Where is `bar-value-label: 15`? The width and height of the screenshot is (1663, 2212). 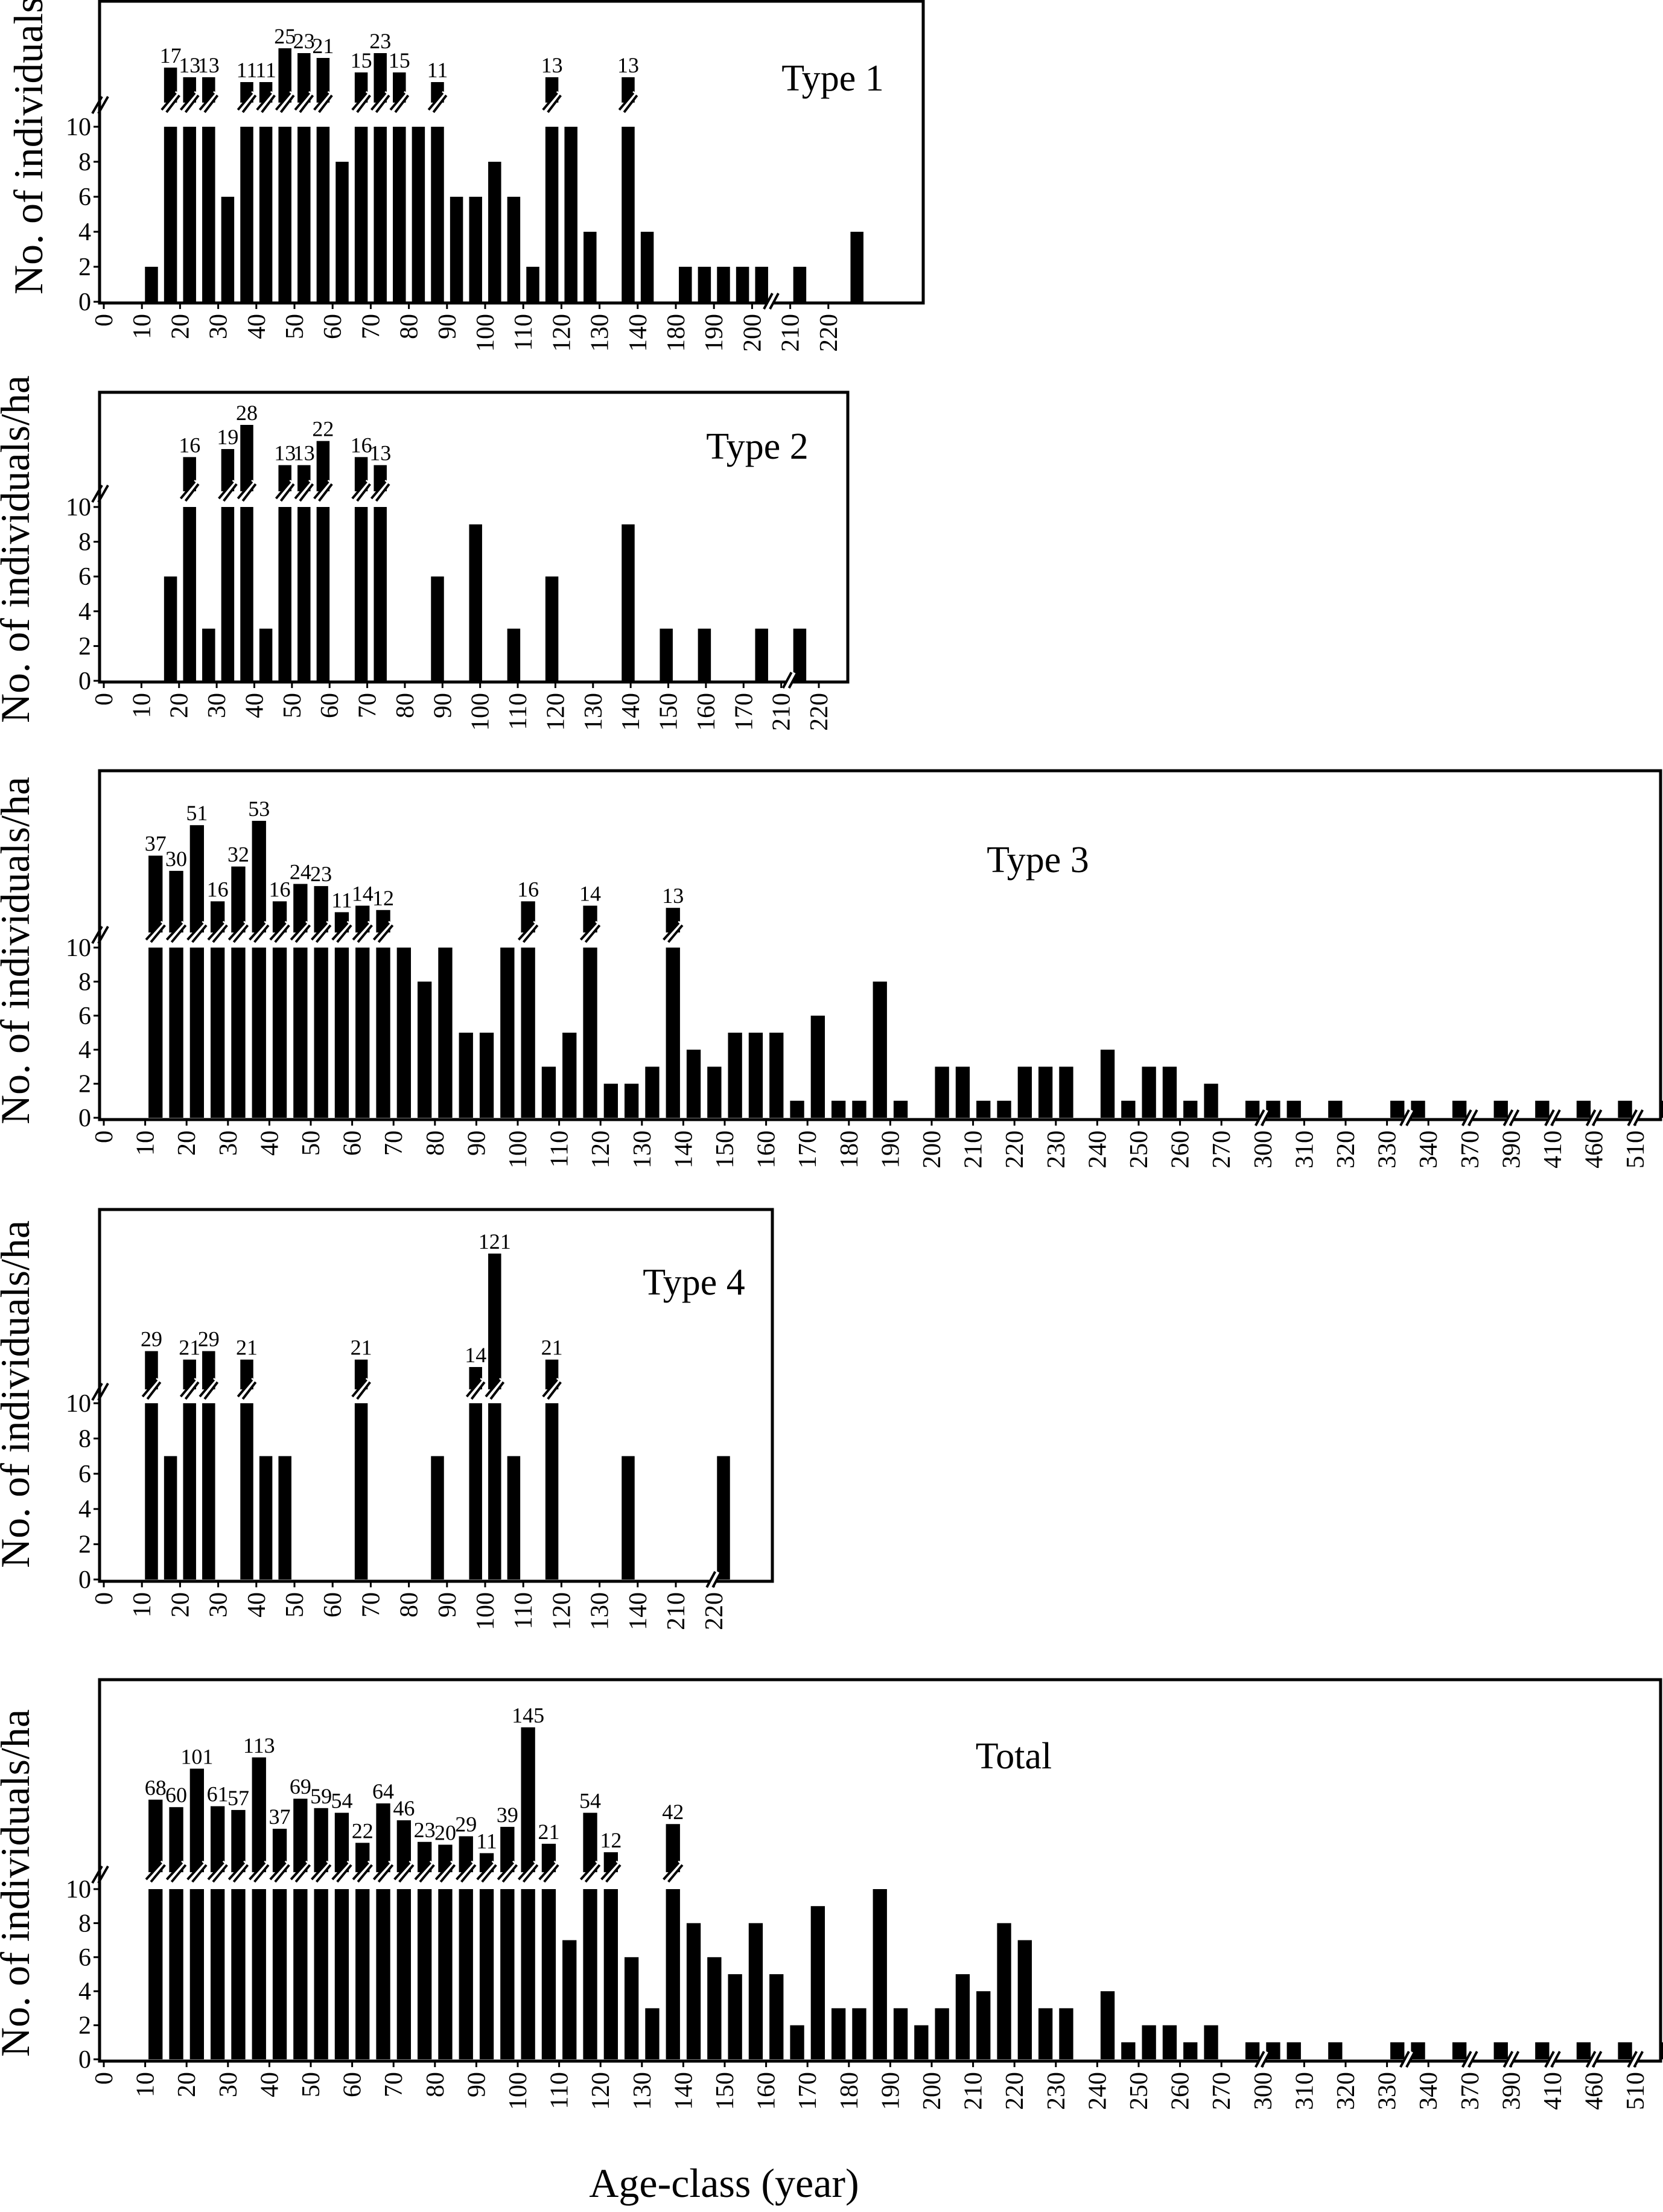
bar-value-label: 15 is located at coordinates (361, 60).